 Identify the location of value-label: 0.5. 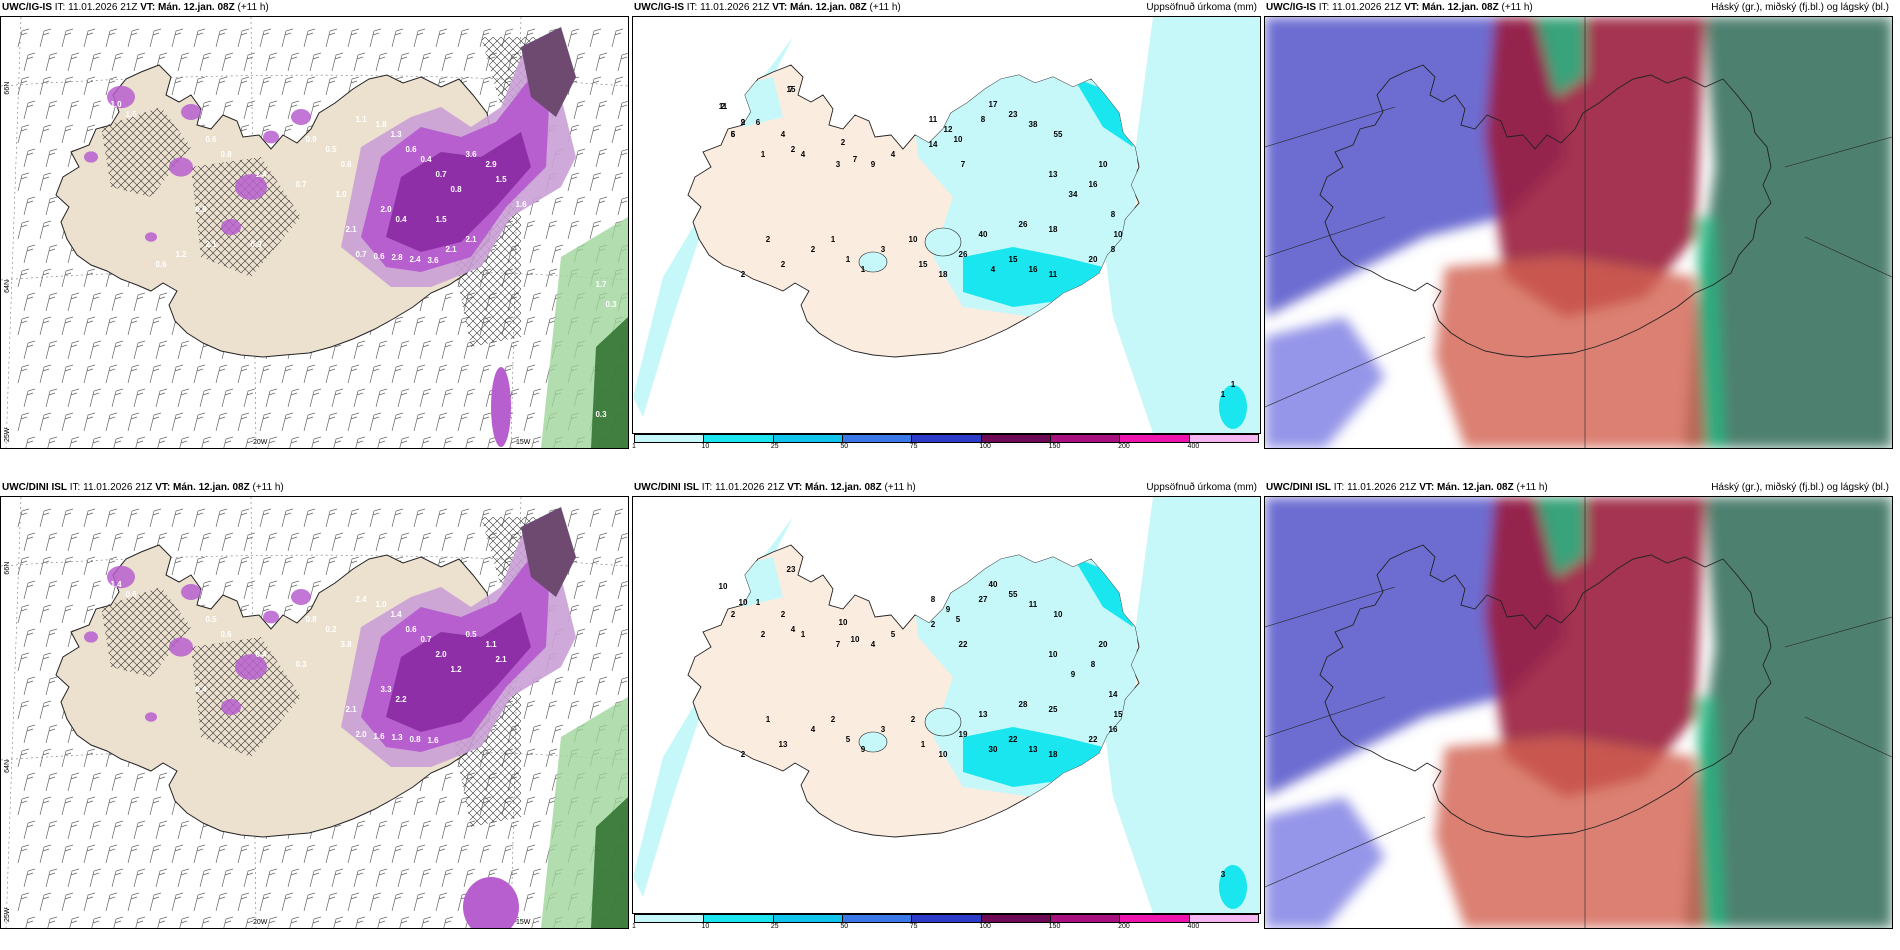
(211, 619).